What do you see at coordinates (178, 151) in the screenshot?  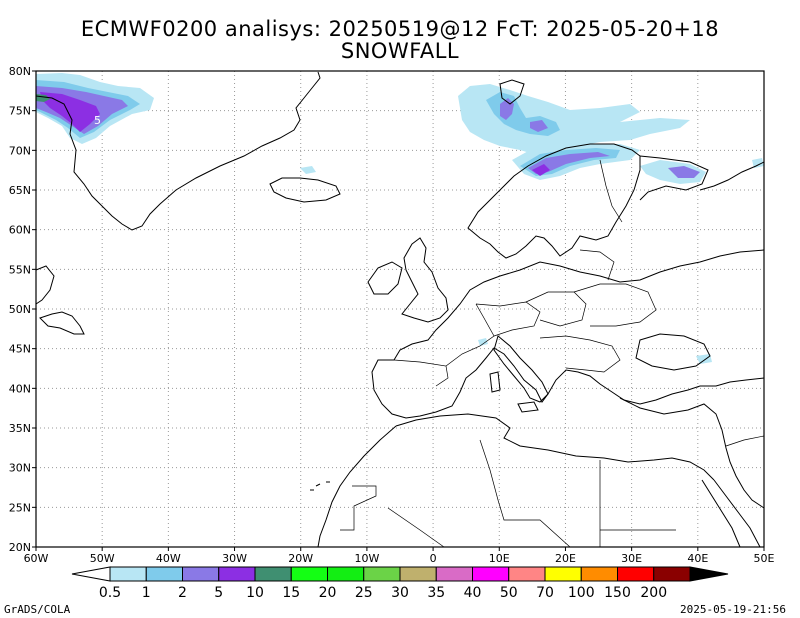 I see `coast-greenland` at bounding box center [178, 151].